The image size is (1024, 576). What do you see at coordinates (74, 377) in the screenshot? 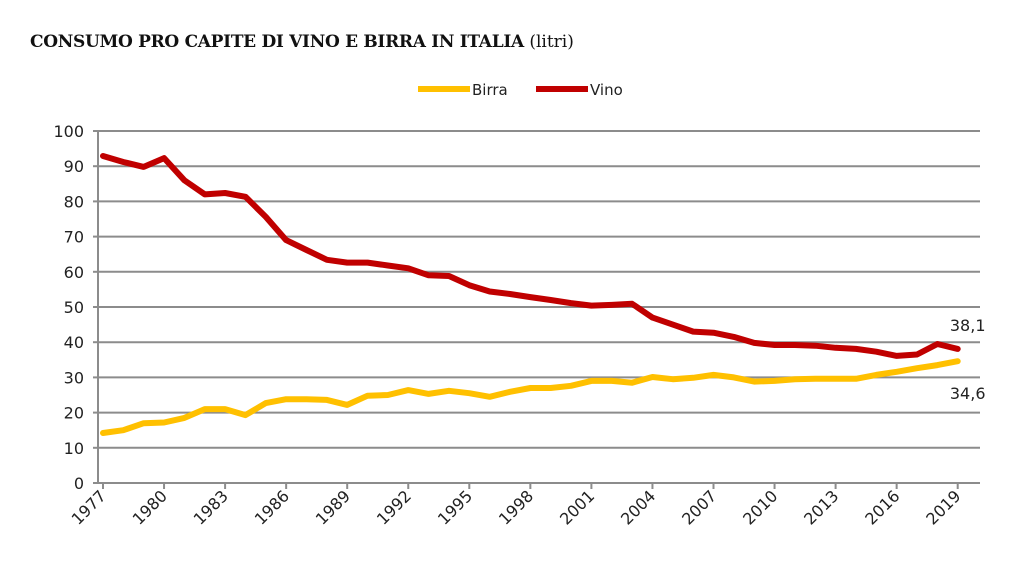
I see `y-tick-label: 30` at bounding box center [74, 377].